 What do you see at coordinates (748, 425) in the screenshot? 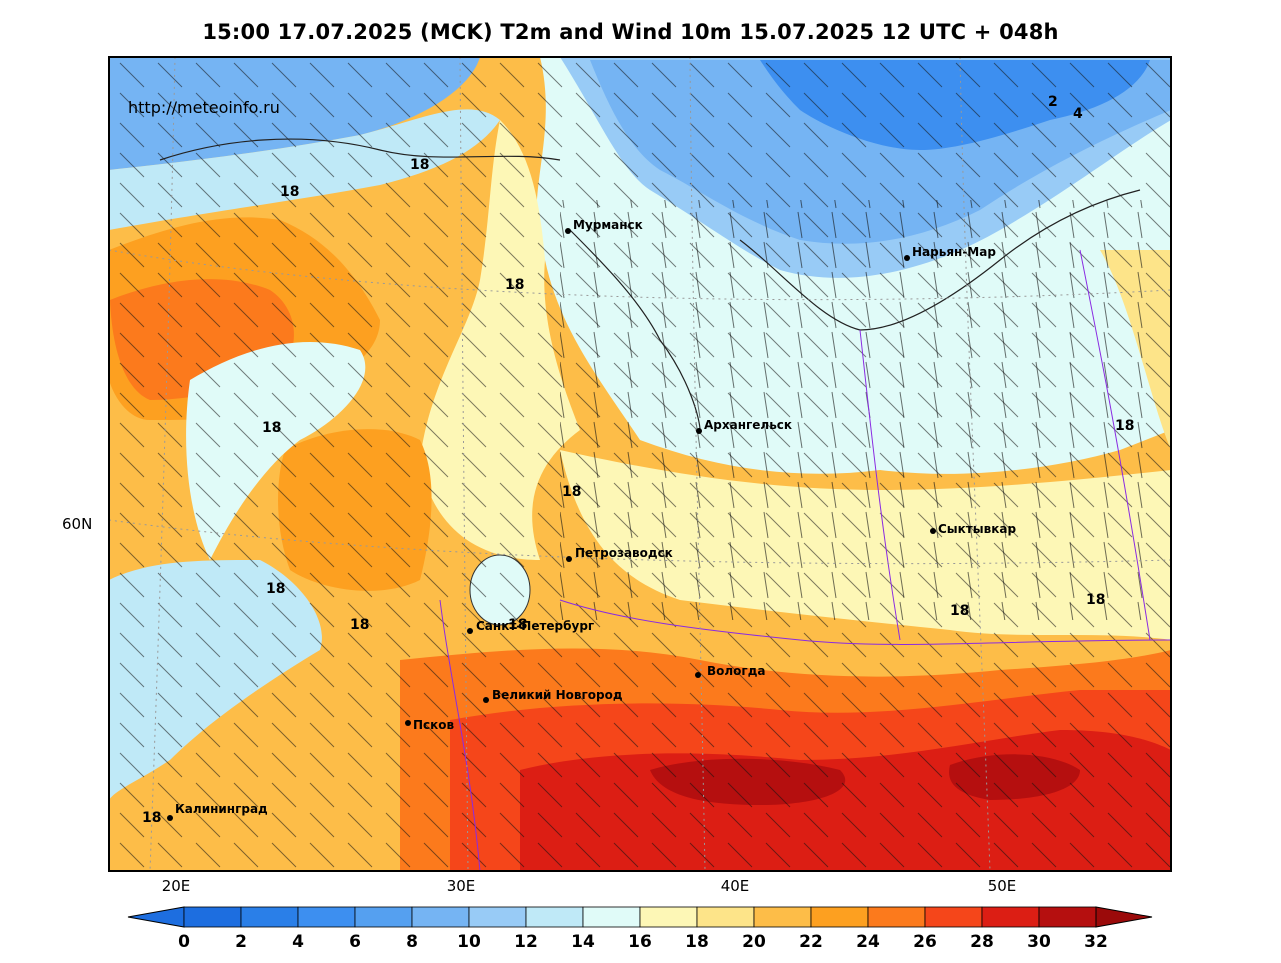
I see `city-label: Архангельск` at bounding box center [748, 425].